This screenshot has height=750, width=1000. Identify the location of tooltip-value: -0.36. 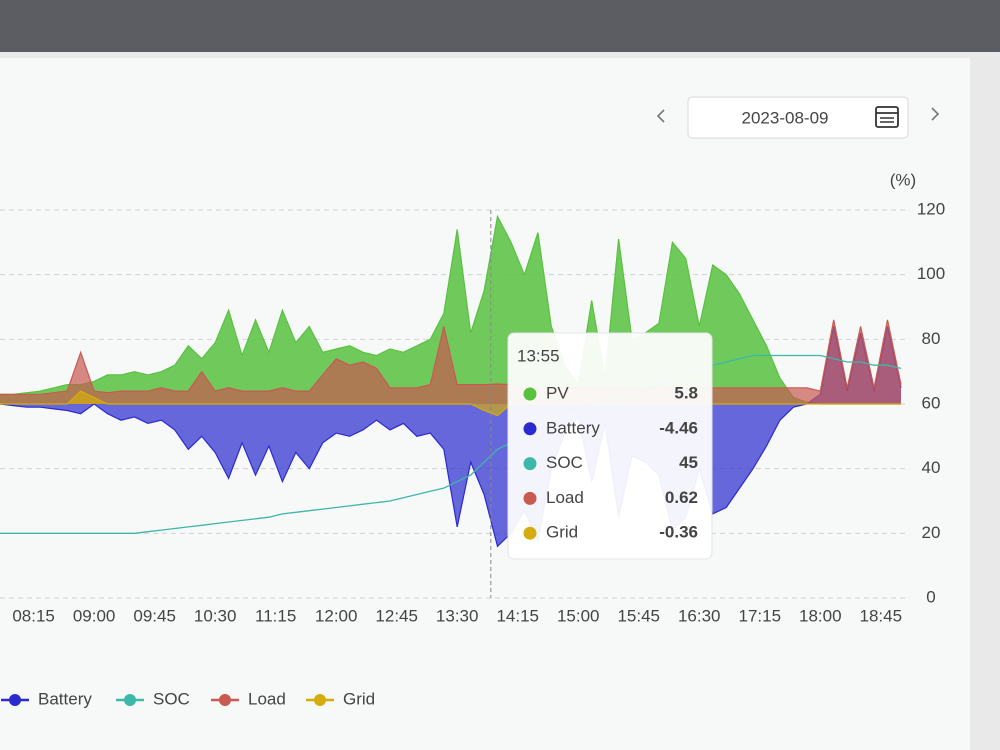
(678, 532).